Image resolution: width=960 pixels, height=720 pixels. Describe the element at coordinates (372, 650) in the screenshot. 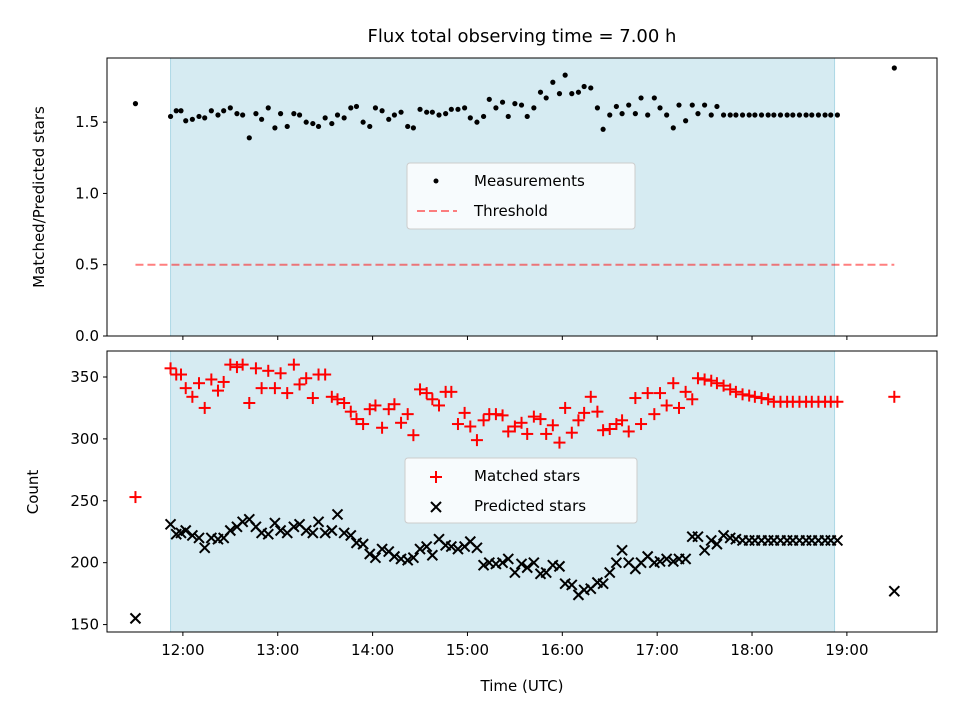

I see `x-tick-label: 14:00` at that location.